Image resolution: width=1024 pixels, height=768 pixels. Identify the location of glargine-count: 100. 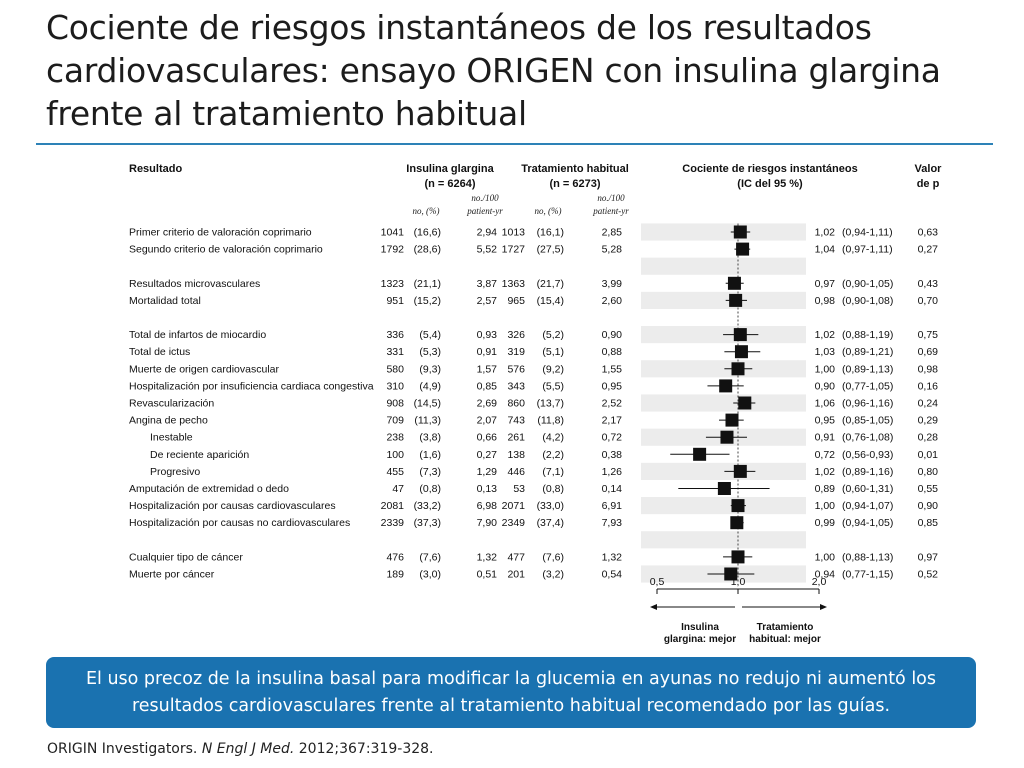
(395, 455).